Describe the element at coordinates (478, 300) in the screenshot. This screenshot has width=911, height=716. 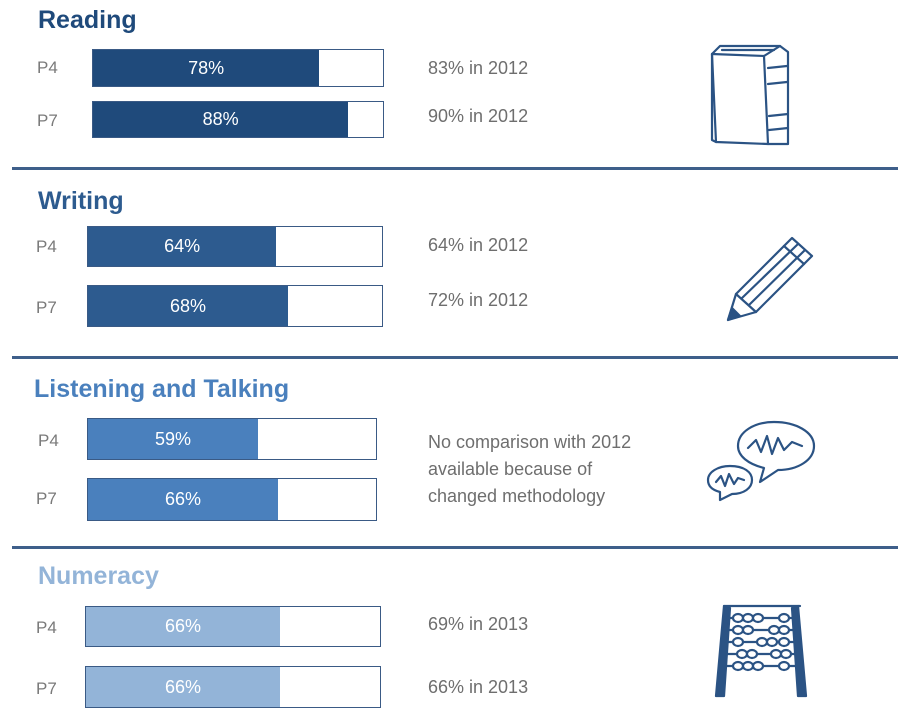
I see `writing-p7-comparison: 72% in 2012` at that location.